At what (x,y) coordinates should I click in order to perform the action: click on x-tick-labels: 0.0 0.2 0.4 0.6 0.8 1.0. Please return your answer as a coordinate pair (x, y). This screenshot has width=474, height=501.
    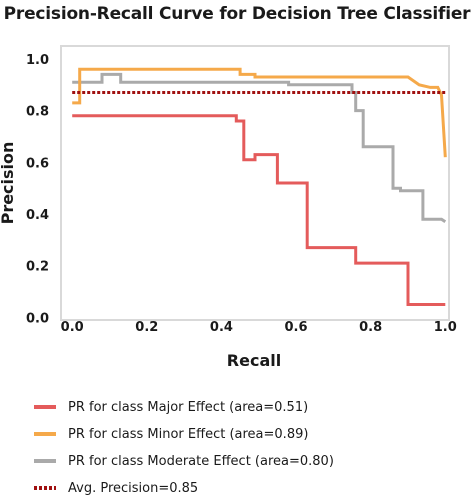
    Looking at the image, I should click on (259, 327).